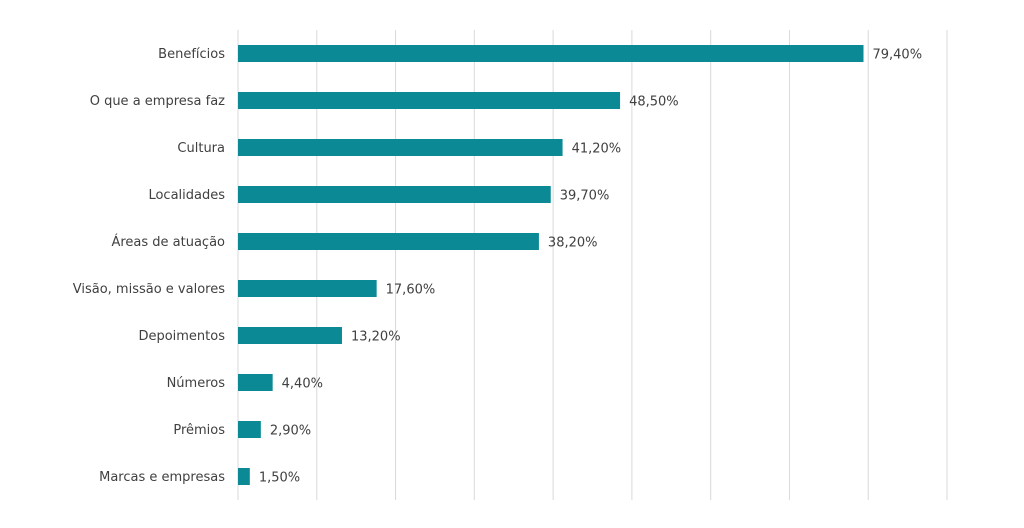  Describe the element at coordinates (199, 430) in the screenshot. I see `category-label: Prêmios` at that location.